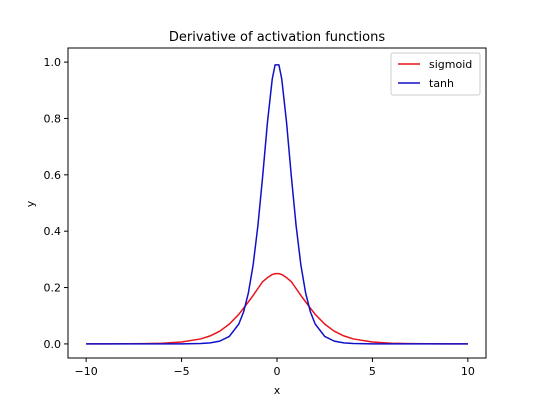 This screenshot has width=540, height=405. What do you see at coordinates (435, 74) in the screenshot?
I see `legend: sigmoid tanh` at bounding box center [435, 74].